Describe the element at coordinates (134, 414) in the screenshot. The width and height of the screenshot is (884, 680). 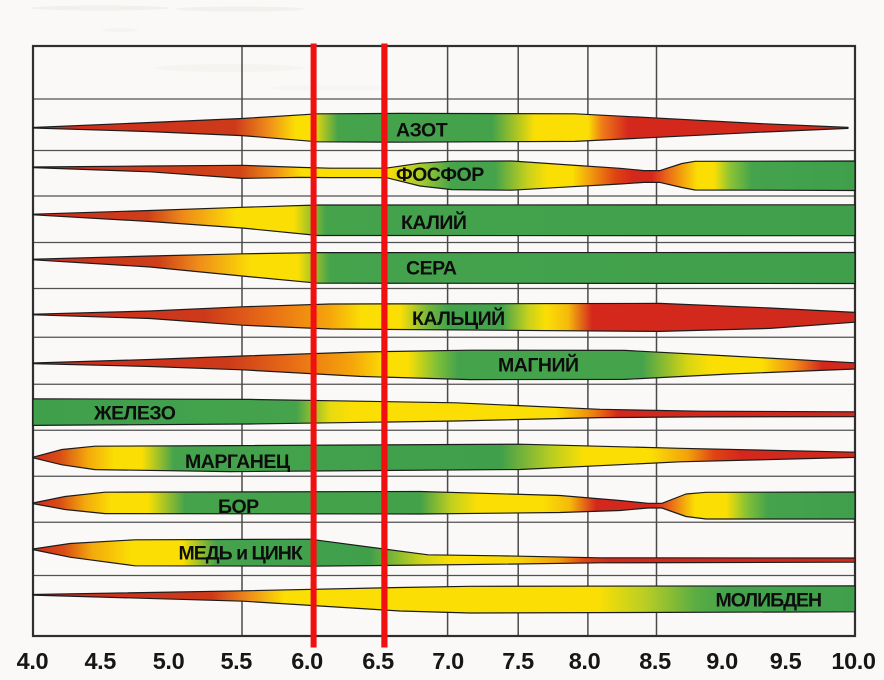
I see `svg-text: ЖЕЛЕЗО` at that location.